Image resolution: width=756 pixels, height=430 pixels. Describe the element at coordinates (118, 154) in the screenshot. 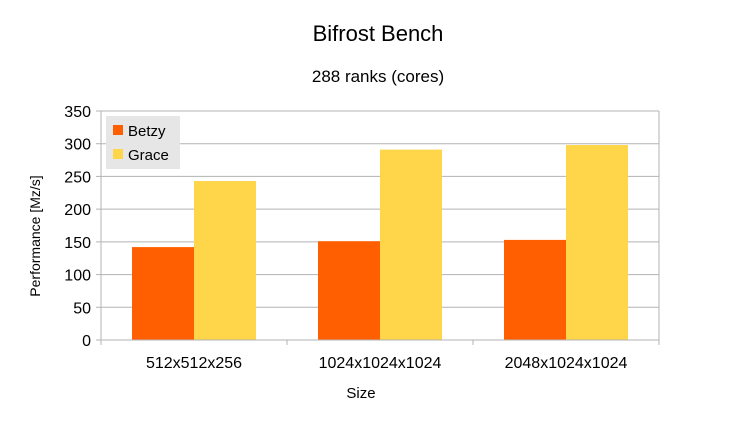

I see `legend-swatch-grace` at that location.